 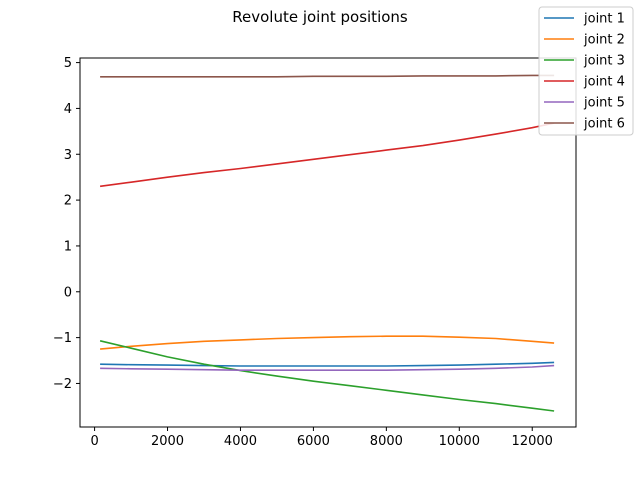 What do you see at coordinates (68, 109) in the screenshot?
I see `y-tick-label: 4` at bounding box center [68, 109].